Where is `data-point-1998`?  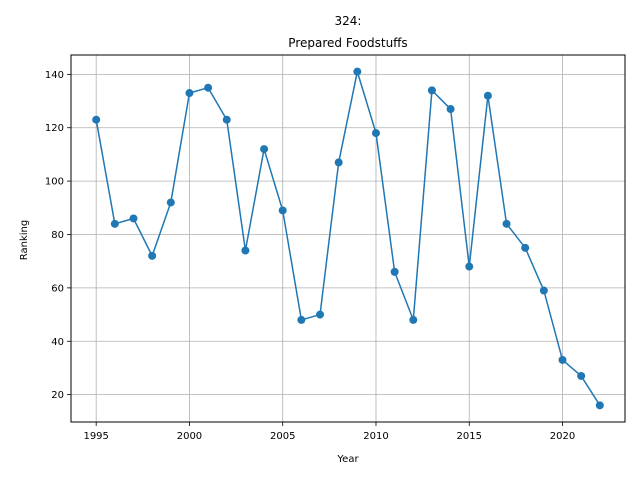
data-point-1998 is located at coordinates (152, 255).